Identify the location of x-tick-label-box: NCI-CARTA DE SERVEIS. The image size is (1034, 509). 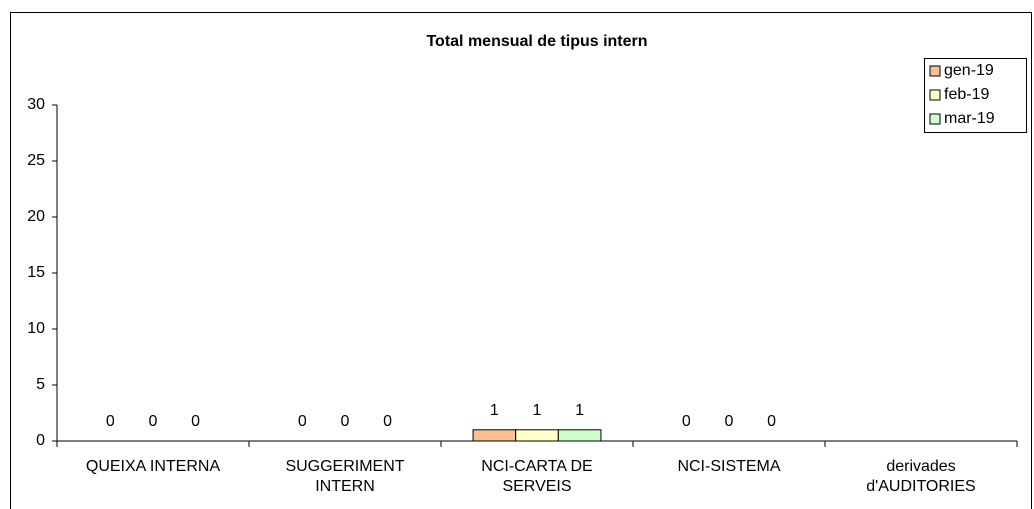
(537, 476).